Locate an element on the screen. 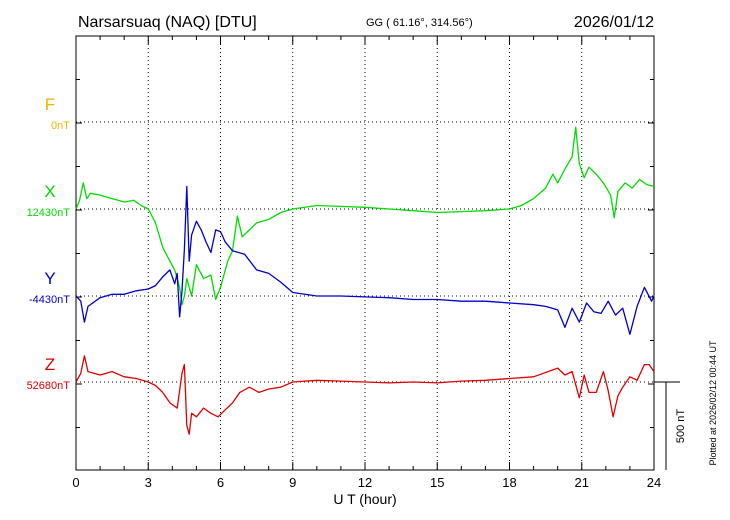 This screenshot has height=520, width=730. series-name-x: X is located at coordinates (49, 191).